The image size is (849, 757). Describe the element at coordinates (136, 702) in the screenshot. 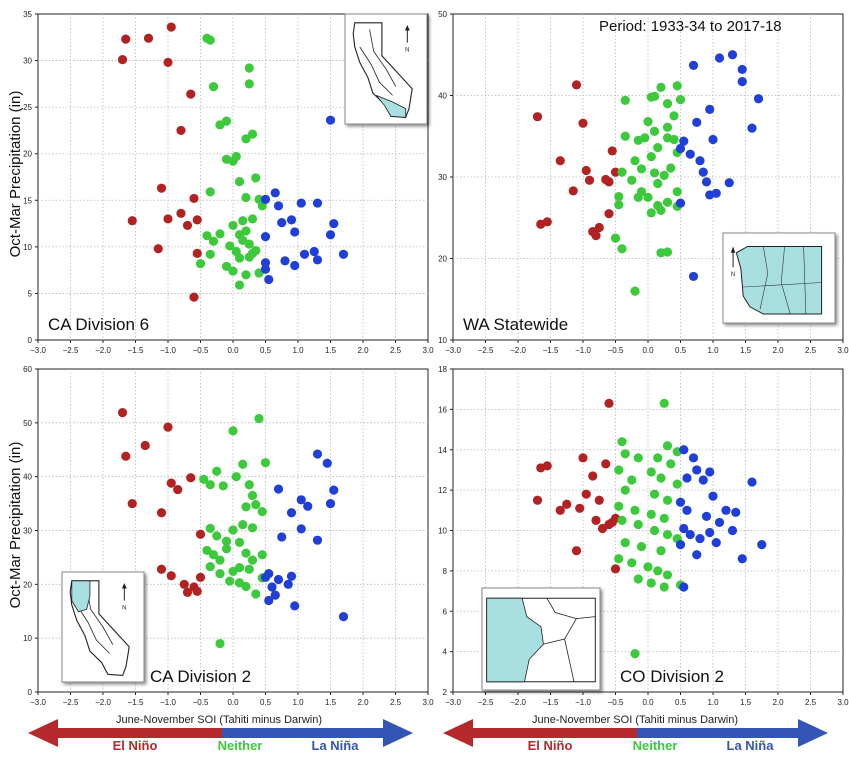

I see `x-tick-label: −1.5` at that location.